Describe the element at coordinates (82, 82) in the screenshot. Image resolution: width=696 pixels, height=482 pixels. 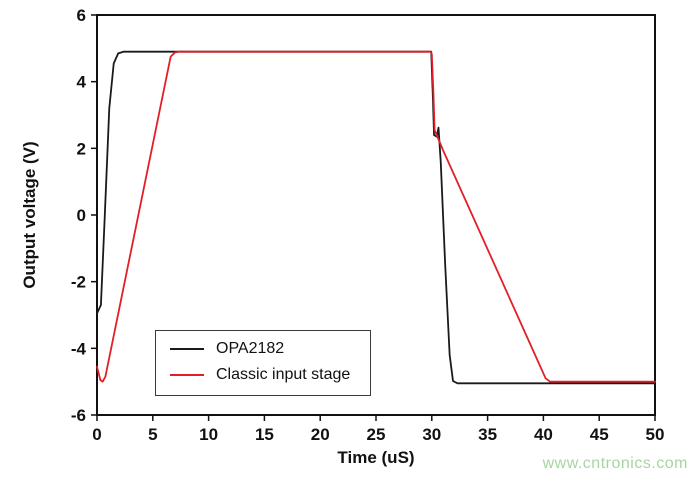
I see `svg-text: 4` at that location.